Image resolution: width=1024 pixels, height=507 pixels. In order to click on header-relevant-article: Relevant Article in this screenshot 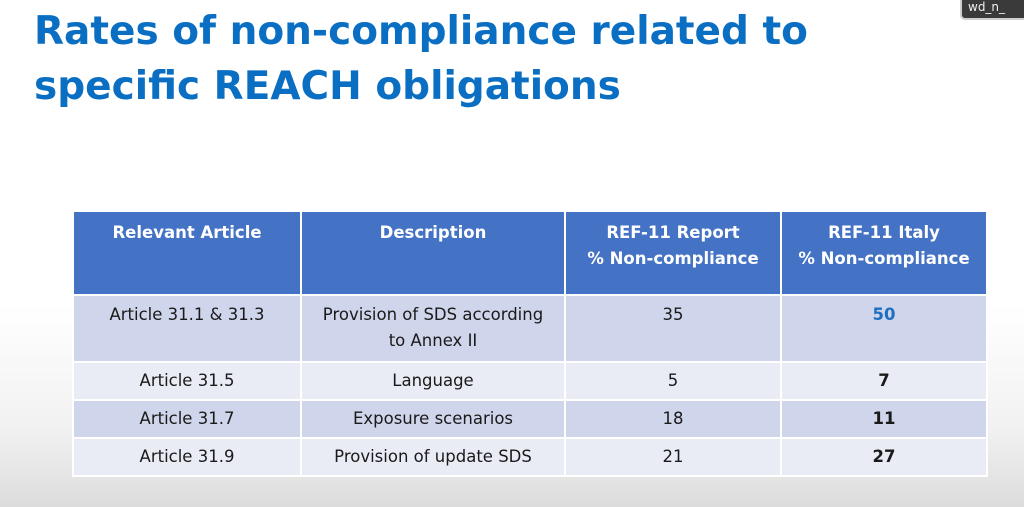, I will do `click(187, 253)`.